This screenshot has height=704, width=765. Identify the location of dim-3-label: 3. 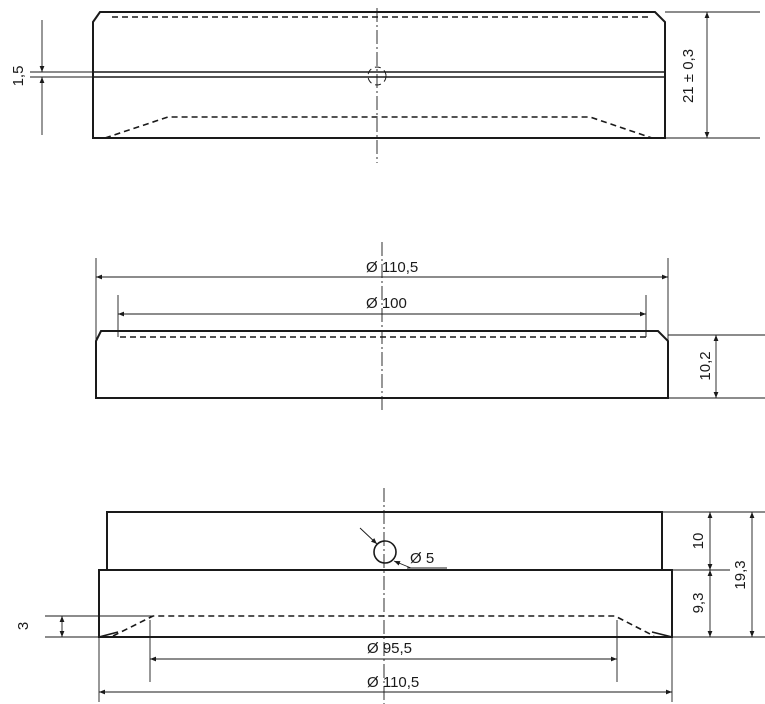
(23, 626).